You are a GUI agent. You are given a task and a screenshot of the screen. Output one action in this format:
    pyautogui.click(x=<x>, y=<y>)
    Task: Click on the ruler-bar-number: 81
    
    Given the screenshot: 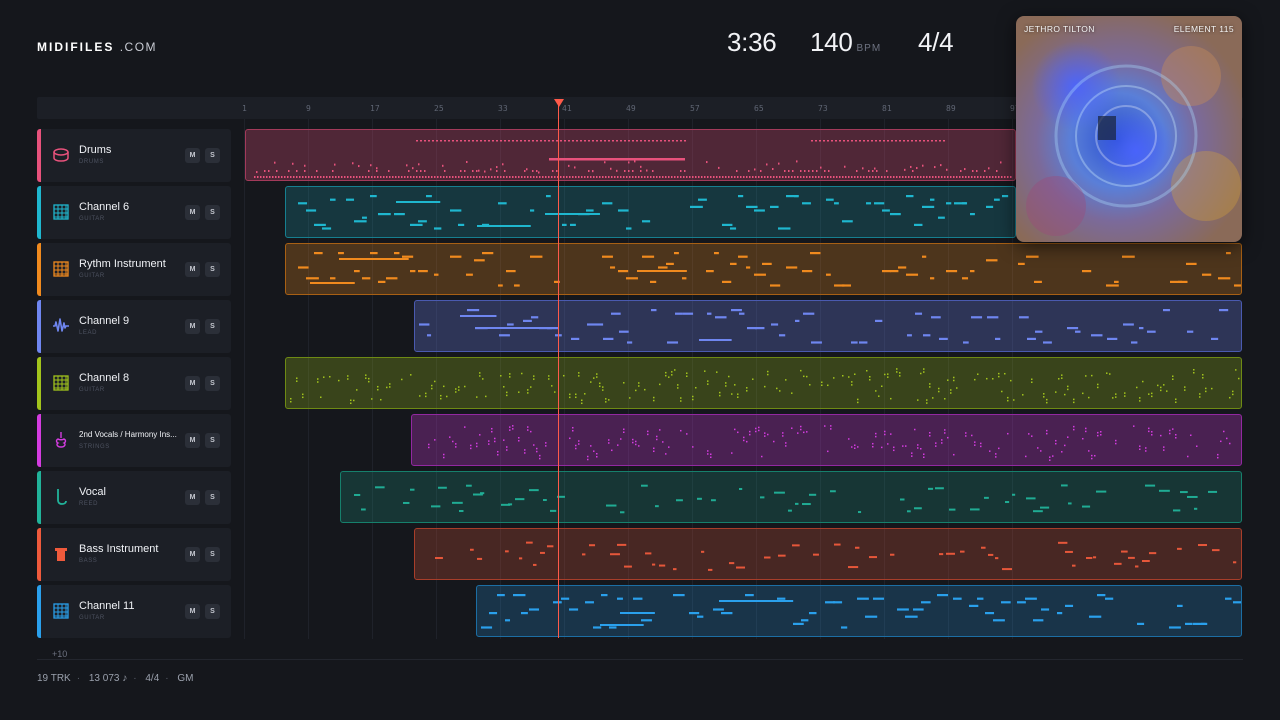 What is the action you would take?
    pyautogui.click(x=887, y=108)
    